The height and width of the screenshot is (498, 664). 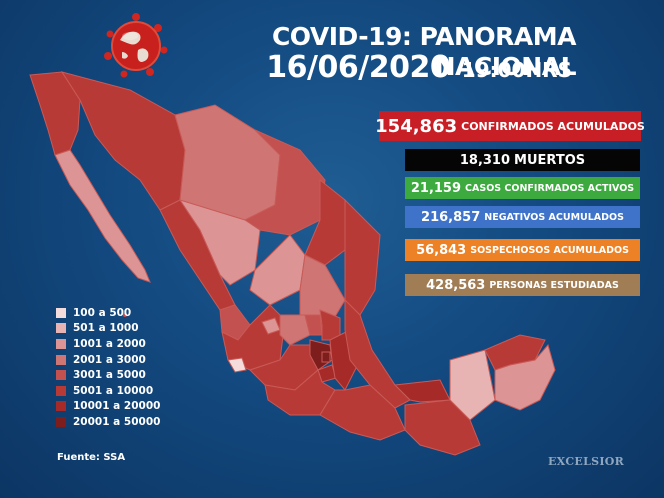 I want to click on legend-item: 10001 a 20000, so click(x=131, y=407).